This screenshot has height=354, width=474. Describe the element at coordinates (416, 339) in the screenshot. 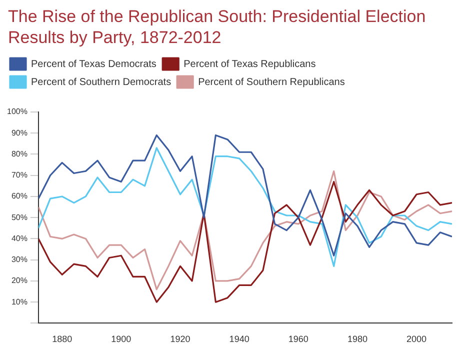

I see `x-tick-label: 2000` at that location.